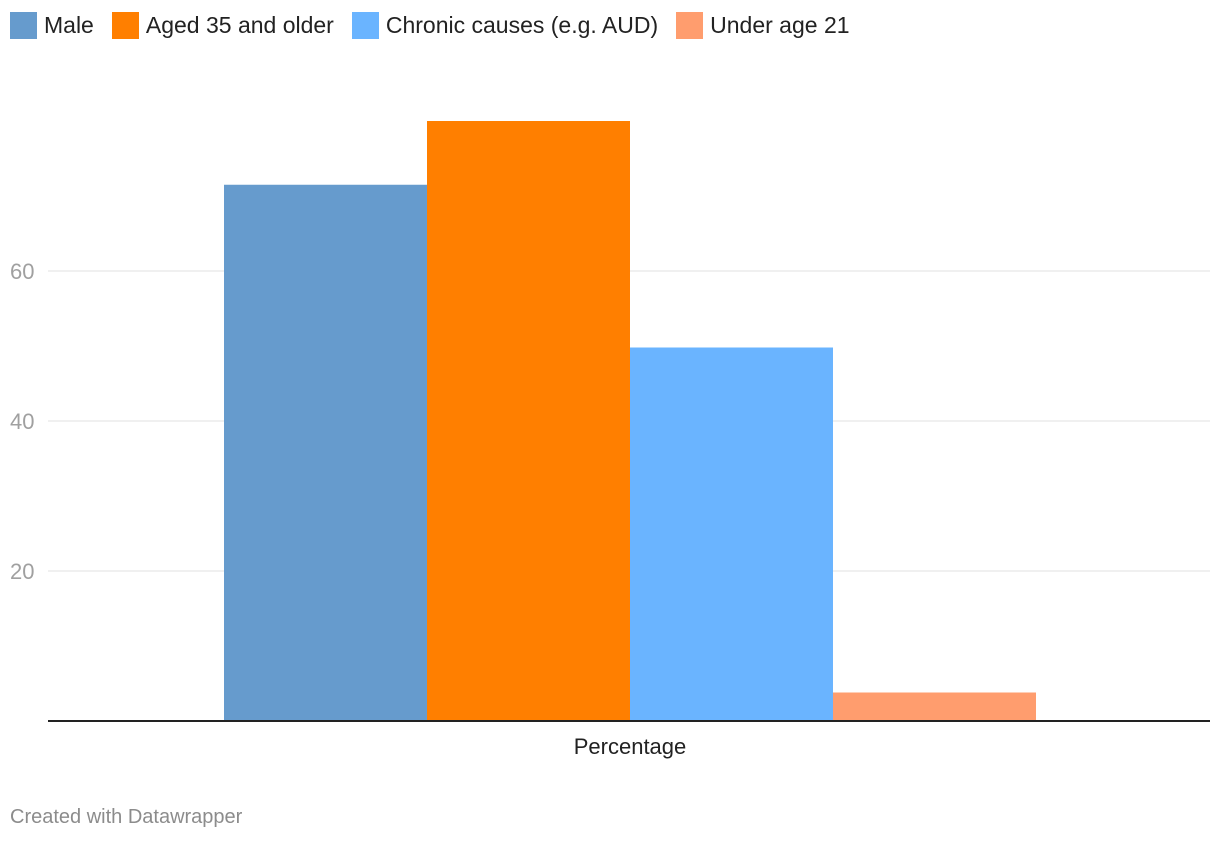  I want to click on bar-aged-35-and-older, so click(528, 421).